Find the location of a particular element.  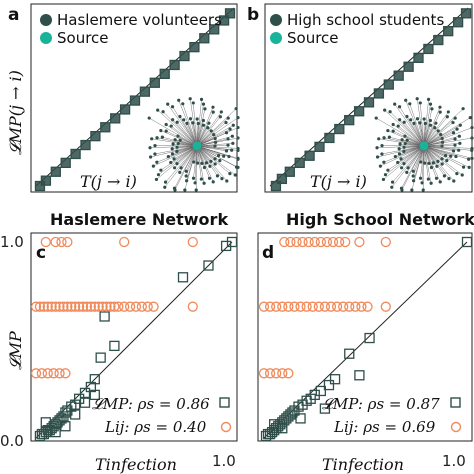

panel-letter-d: d is located at coordinates (268, 253).